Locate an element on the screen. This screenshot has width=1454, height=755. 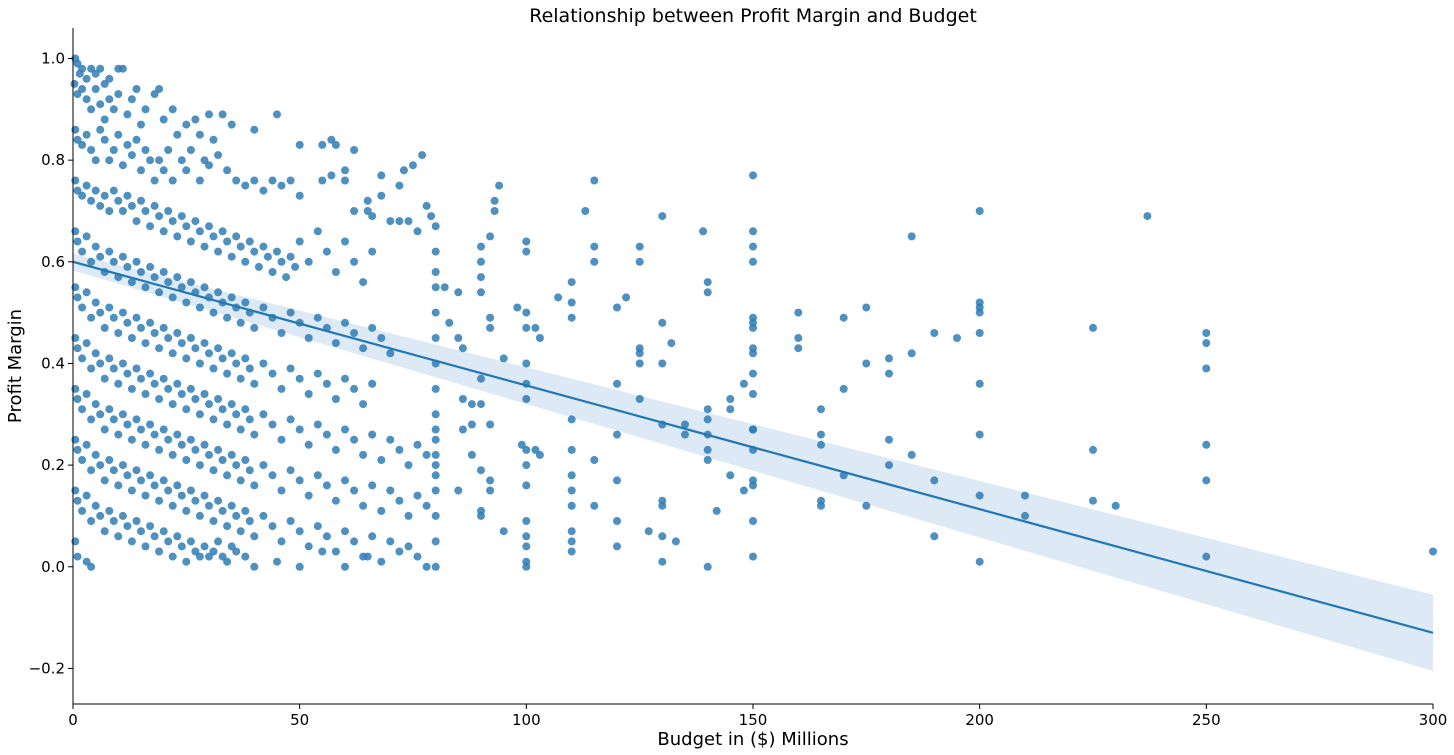
x-tick-label: 0 is located at coordinates (73, 720).